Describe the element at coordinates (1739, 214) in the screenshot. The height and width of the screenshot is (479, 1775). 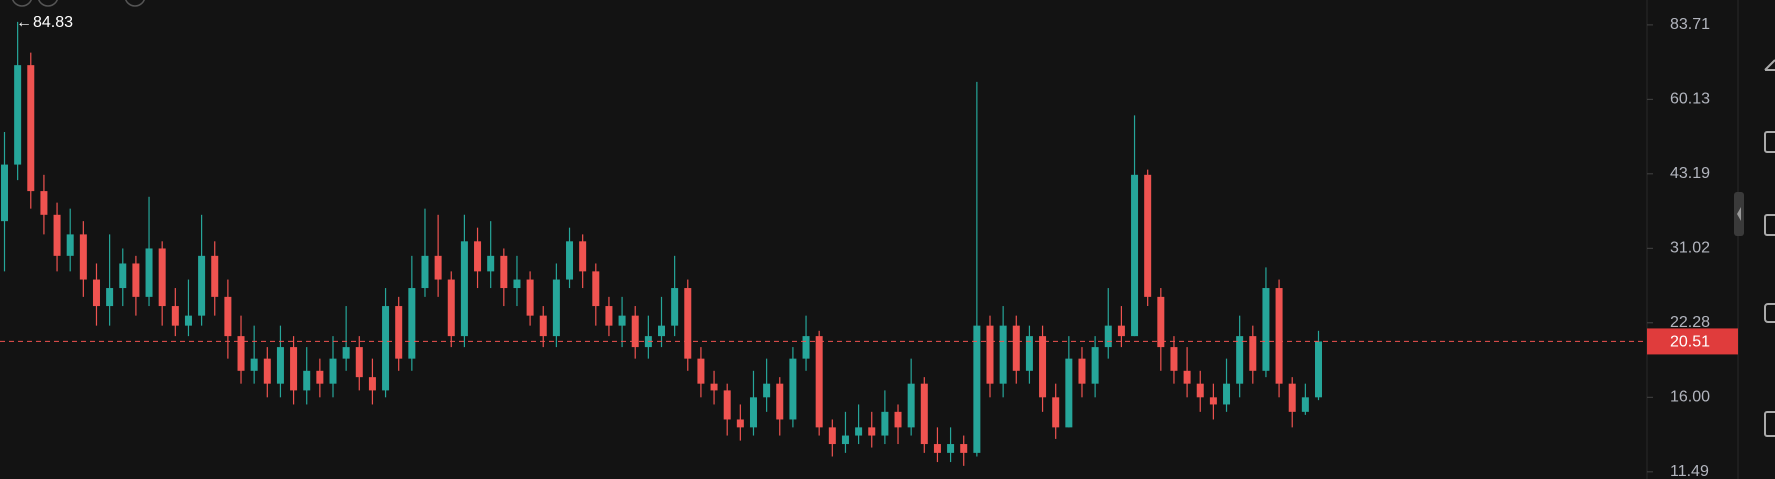
I see `collapse-arrow` at that location.